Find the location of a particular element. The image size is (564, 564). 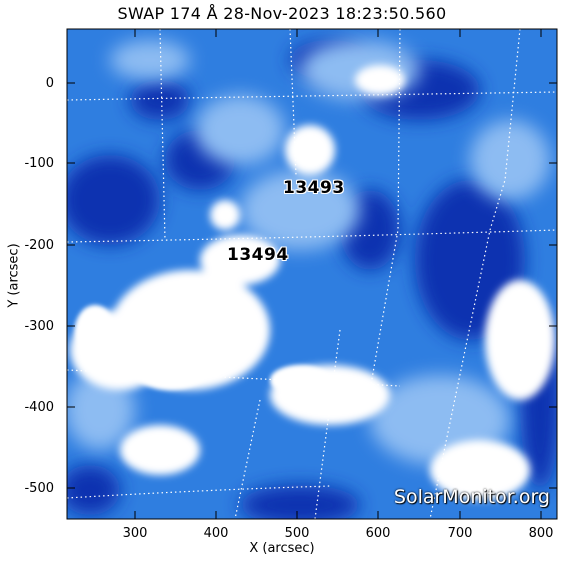

y-tick-label: -300 is located at coordinates (39, 326).